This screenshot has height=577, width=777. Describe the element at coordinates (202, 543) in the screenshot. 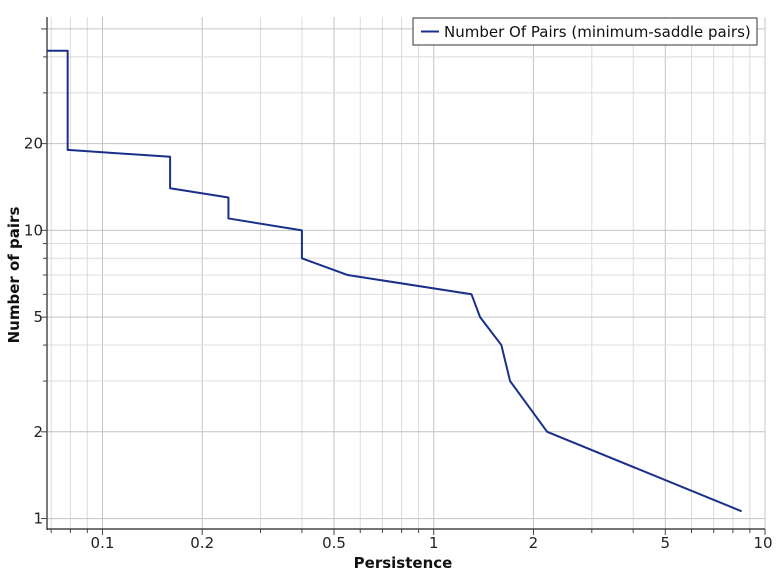

I see `x-tick-label: 0.2` at that location.